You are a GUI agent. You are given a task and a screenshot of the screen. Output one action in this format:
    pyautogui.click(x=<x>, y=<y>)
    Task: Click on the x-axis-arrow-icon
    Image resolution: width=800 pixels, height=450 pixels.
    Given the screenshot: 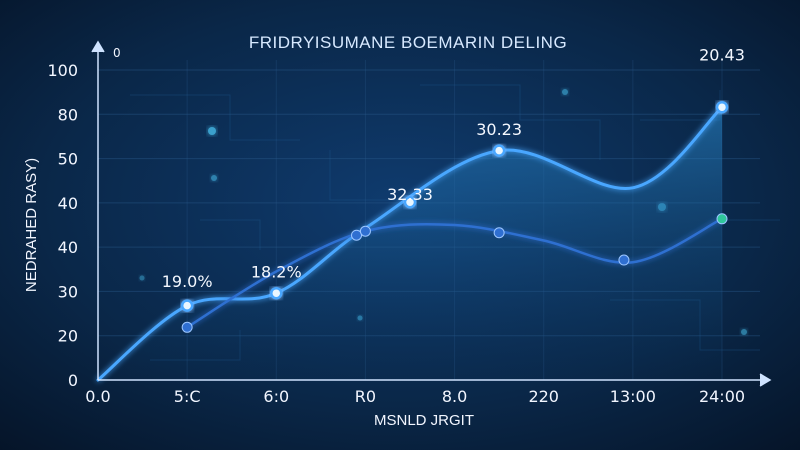 What is the action you would take?
    pyautogui.click(x=765, y=380)
    